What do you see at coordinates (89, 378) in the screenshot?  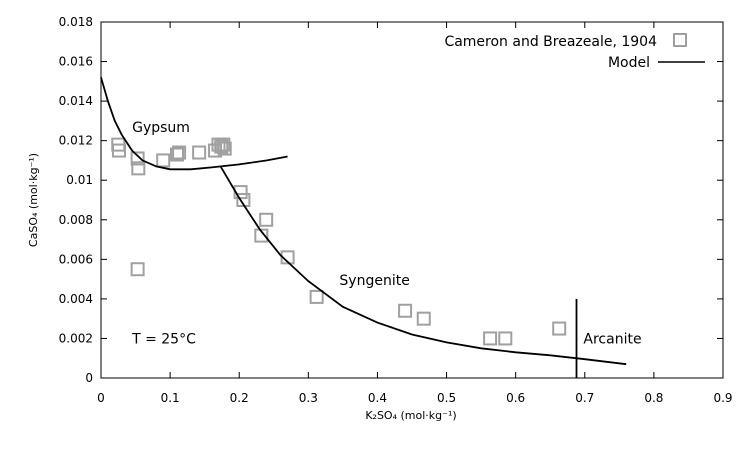 I see `y-tick-label: 0` at bounding box center [89, 378].